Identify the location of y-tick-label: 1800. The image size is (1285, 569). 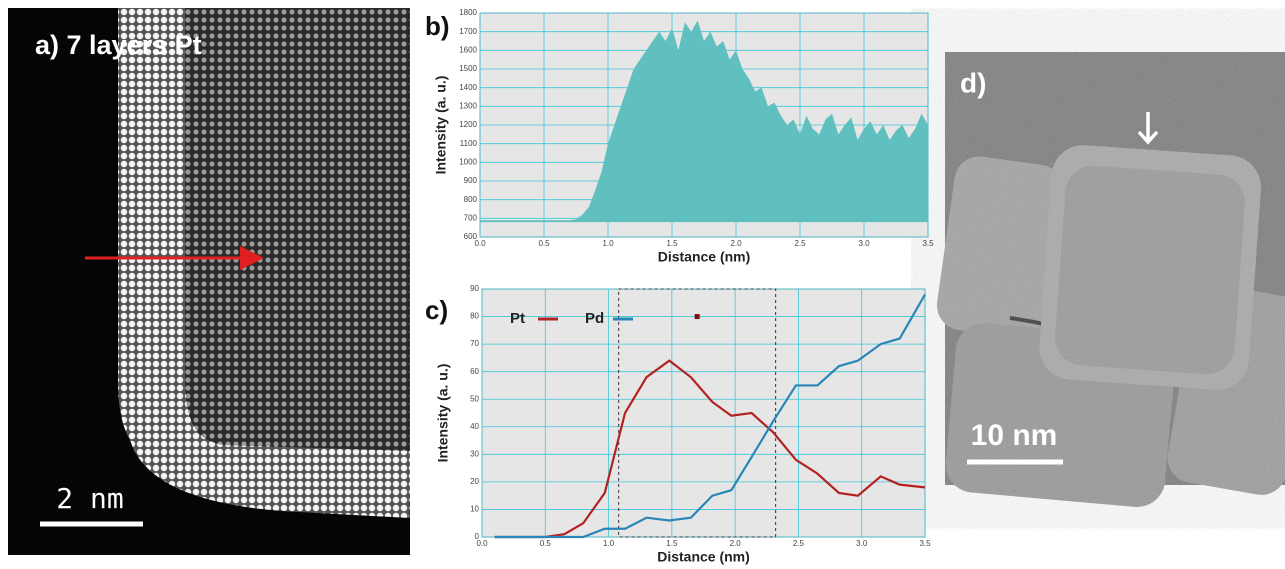
(468, 12).